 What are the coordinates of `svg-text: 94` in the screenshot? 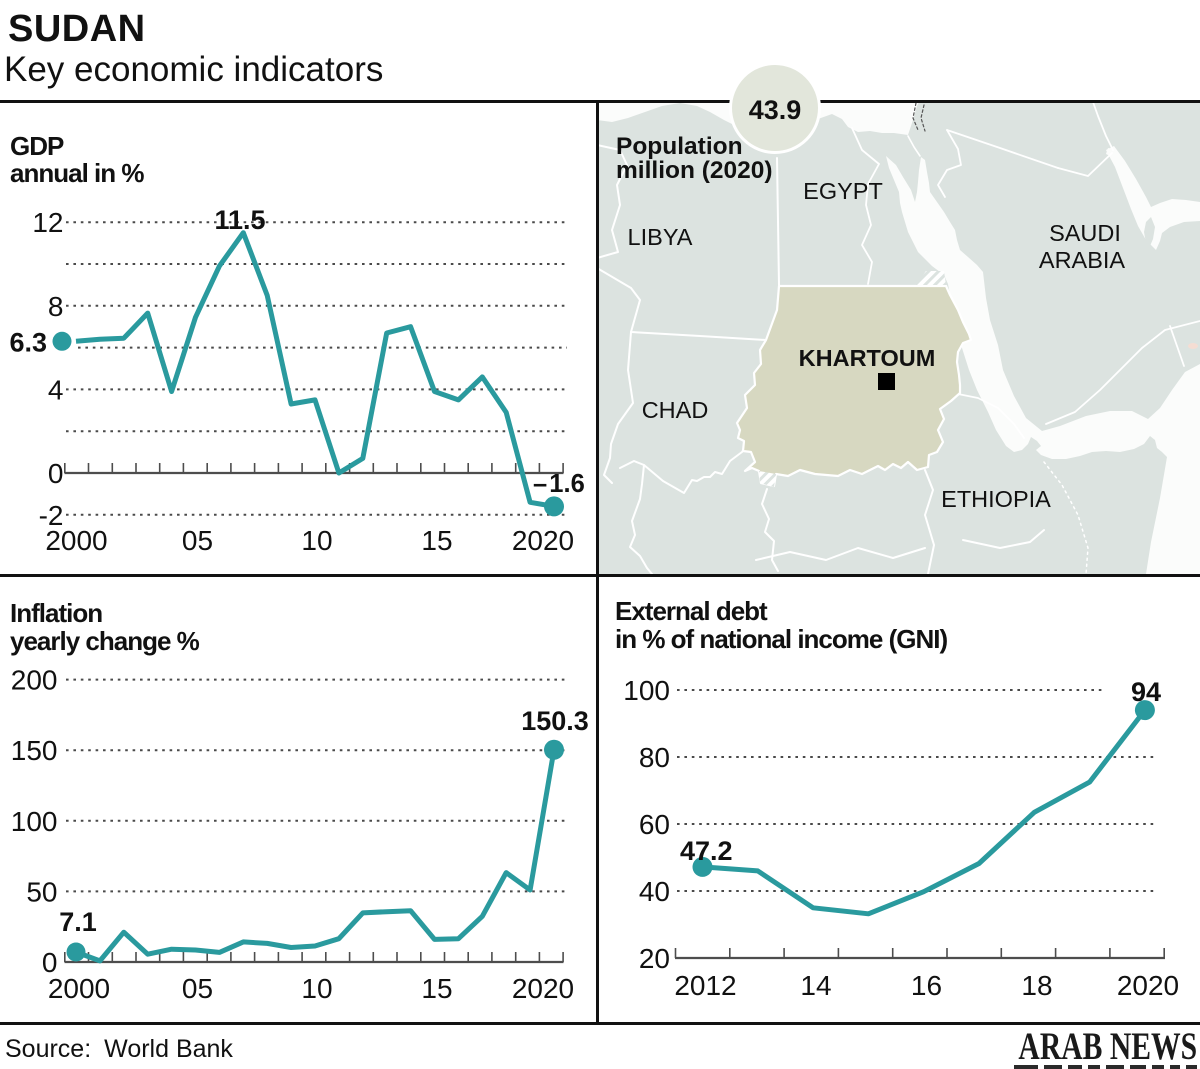 It's located at (1146, 692).